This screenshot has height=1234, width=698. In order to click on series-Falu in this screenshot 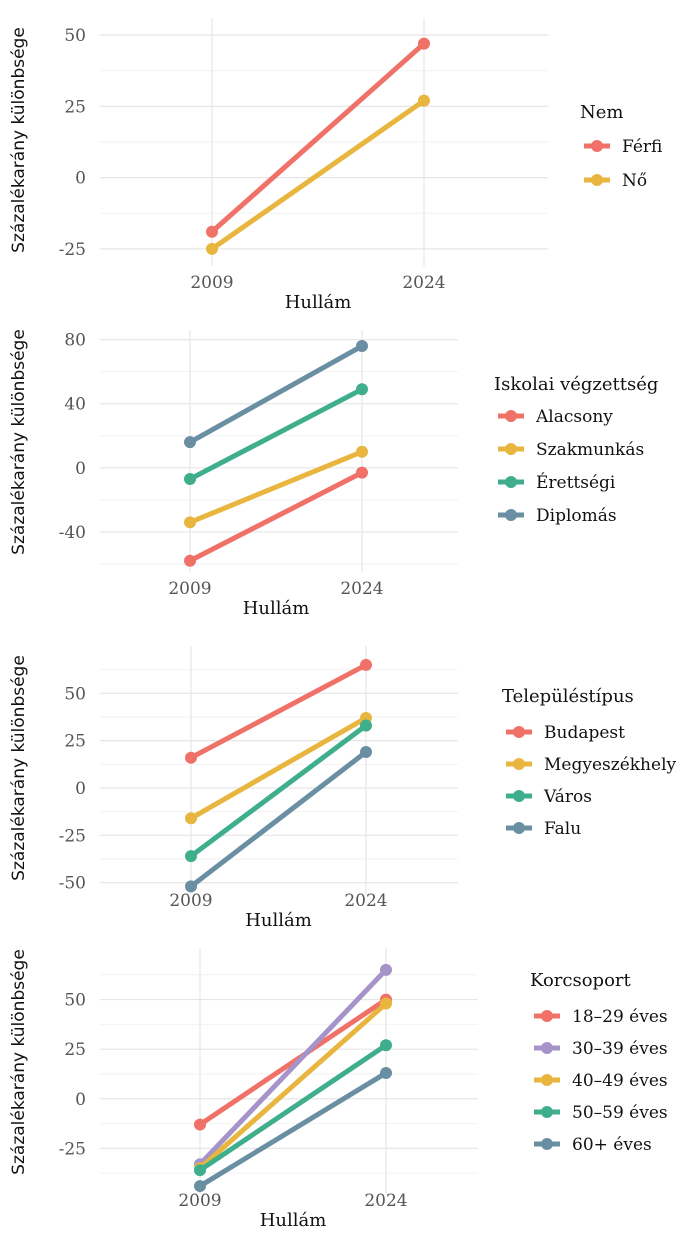, I will do `click(278, 819)`.